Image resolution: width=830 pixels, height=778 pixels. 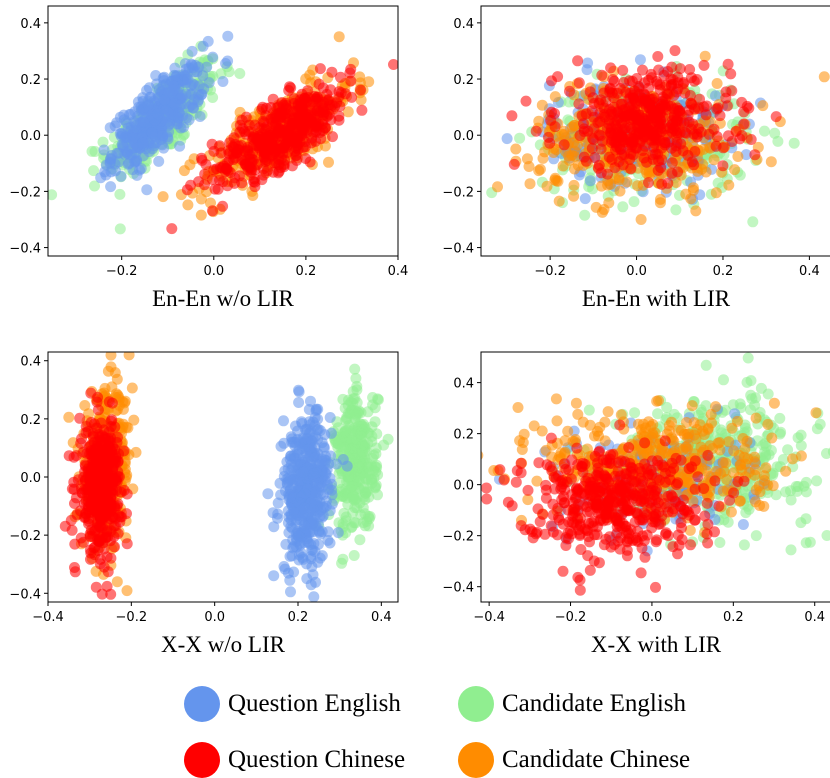 What do you see at coordinates (223, 298) in the screenshot?
I see `x-axis-label: En-En w/o LIR` at bounding box center [223, 298].